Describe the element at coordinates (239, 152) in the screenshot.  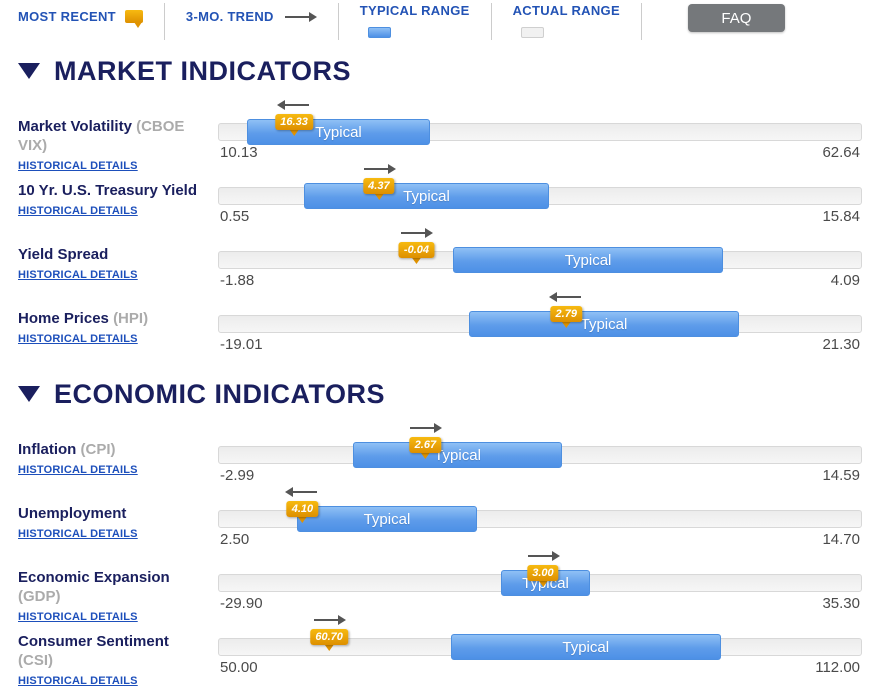
I see `range-min-value: 10.13` at that location.